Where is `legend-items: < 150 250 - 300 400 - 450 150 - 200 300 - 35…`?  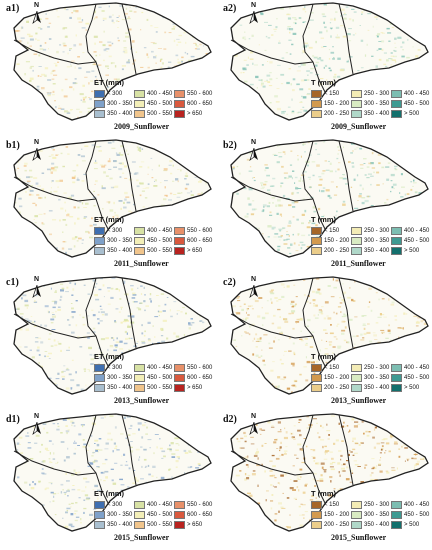
legend-items: < 150 250 - 300 400 - 450 150 - 200 300 - 35… is located at coordinates (370, 514).